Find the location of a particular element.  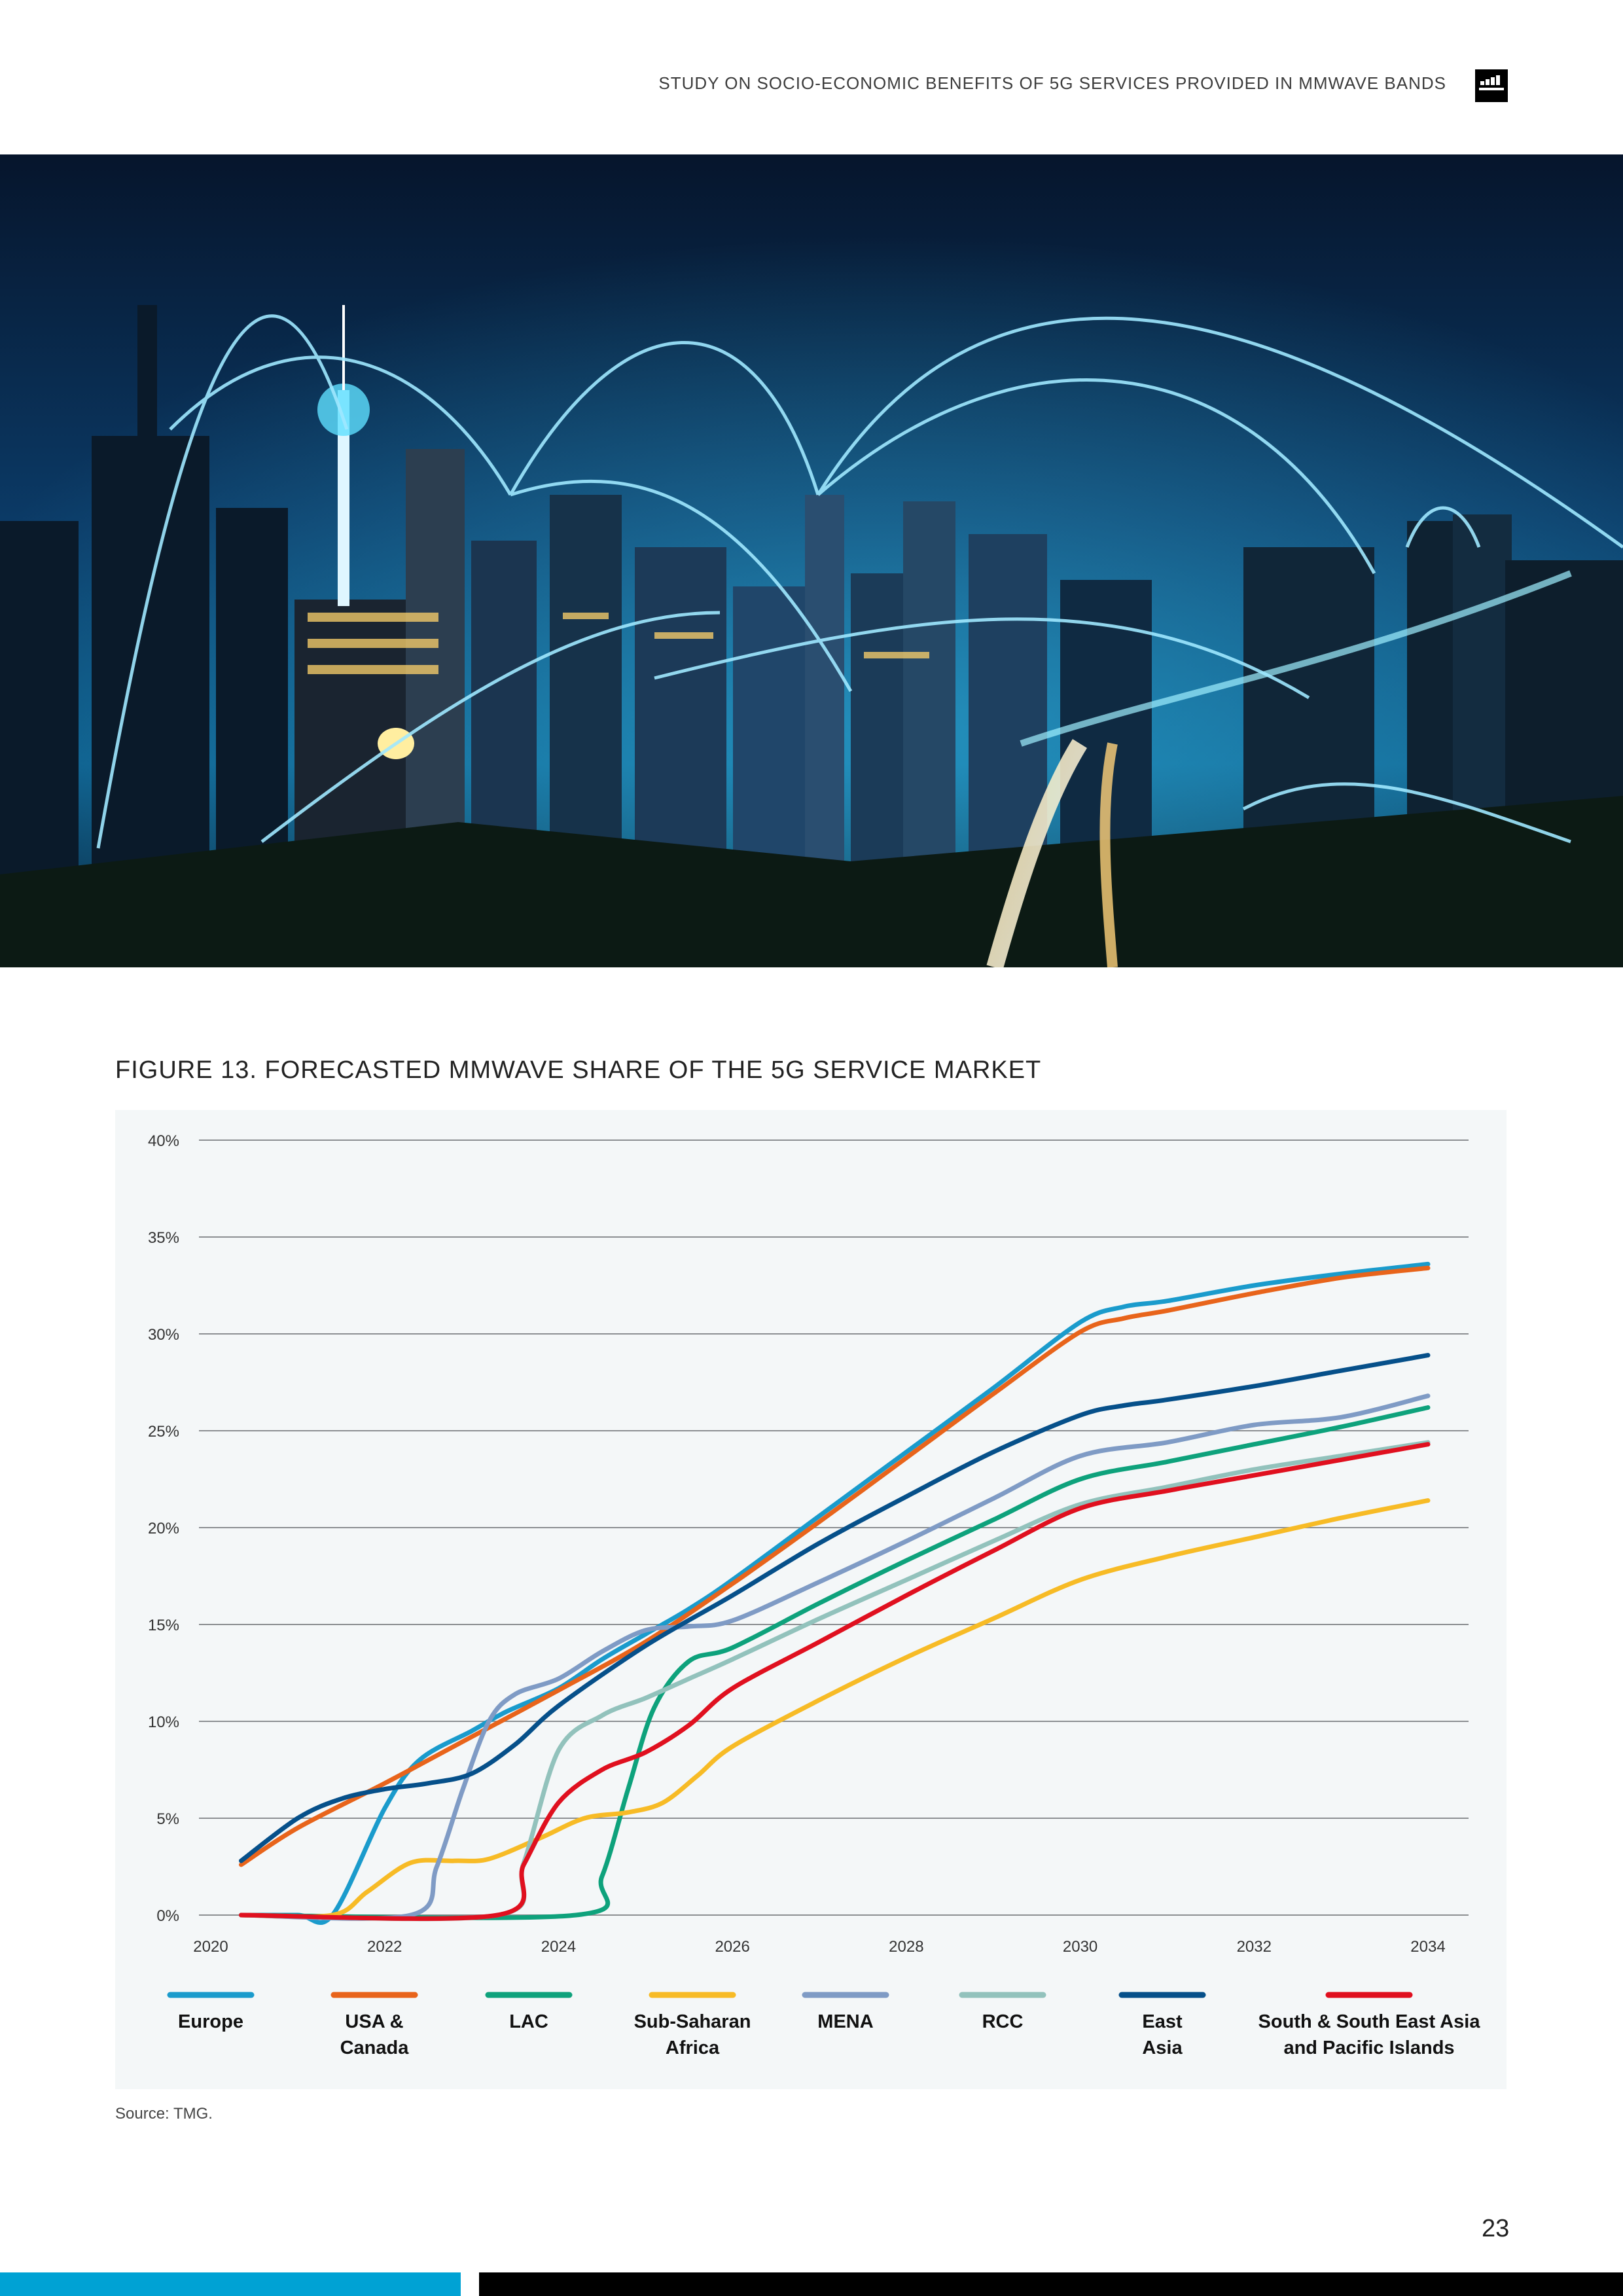

y-tick-label: 5% is located at coordinates (167, 1819).